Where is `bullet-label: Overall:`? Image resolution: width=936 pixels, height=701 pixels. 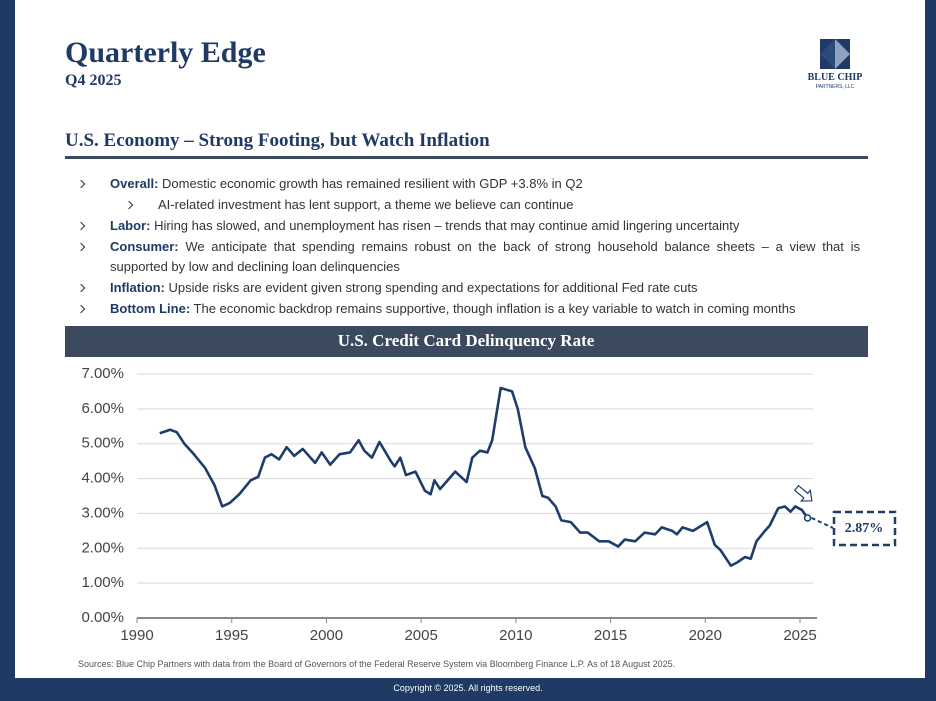 bullet-label: Overall: is located at coordinates (134, 183).